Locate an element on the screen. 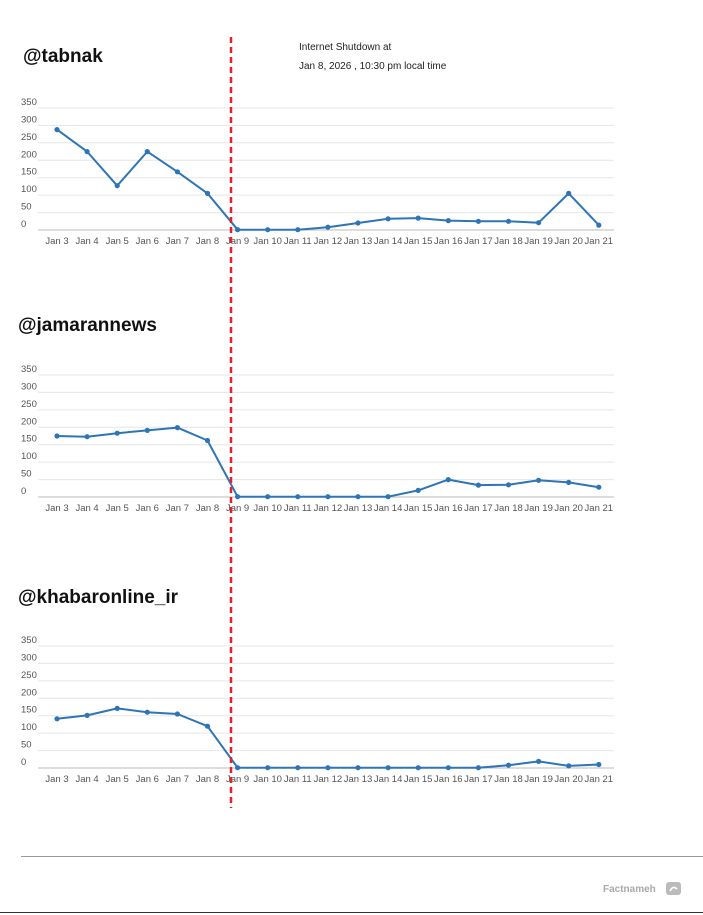  x-tick-label: Jan 6 is located at coordinates (147, 508).